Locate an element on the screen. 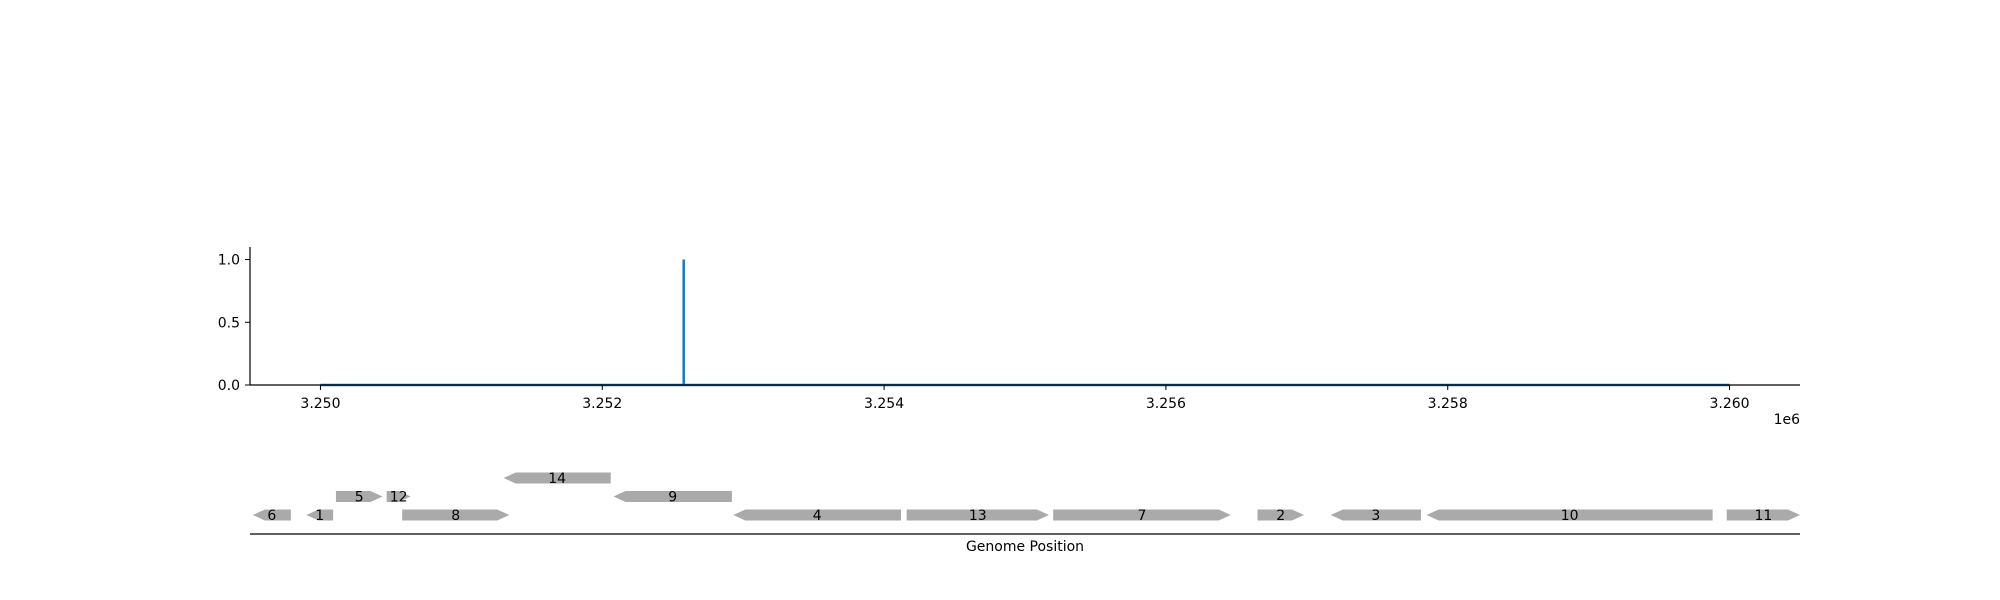  gene-label: 7 is located at coordinates (1141, 516).